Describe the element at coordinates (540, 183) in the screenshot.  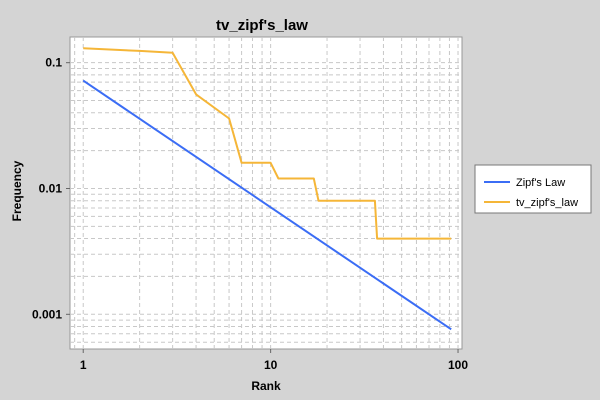
I see `legend-label-1: Zipf's Law` at that location.